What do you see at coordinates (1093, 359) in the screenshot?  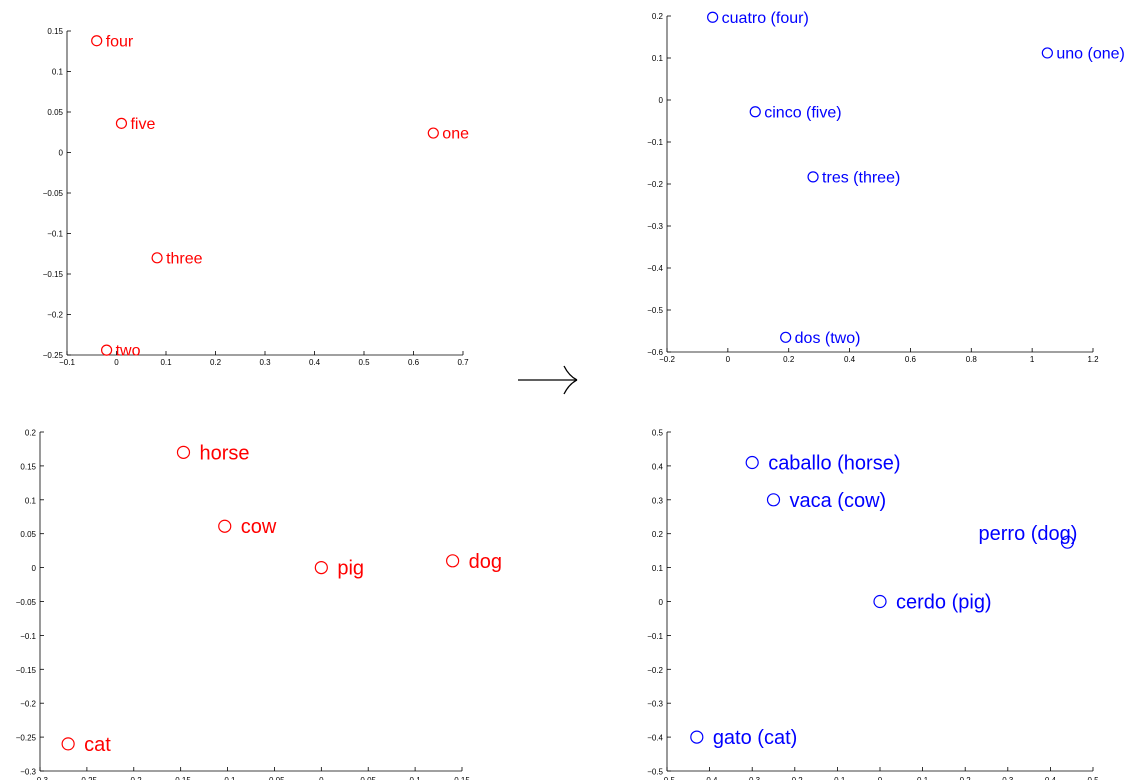 I see `x-tick-label: 1.2` at bounding box center [1093, 359].